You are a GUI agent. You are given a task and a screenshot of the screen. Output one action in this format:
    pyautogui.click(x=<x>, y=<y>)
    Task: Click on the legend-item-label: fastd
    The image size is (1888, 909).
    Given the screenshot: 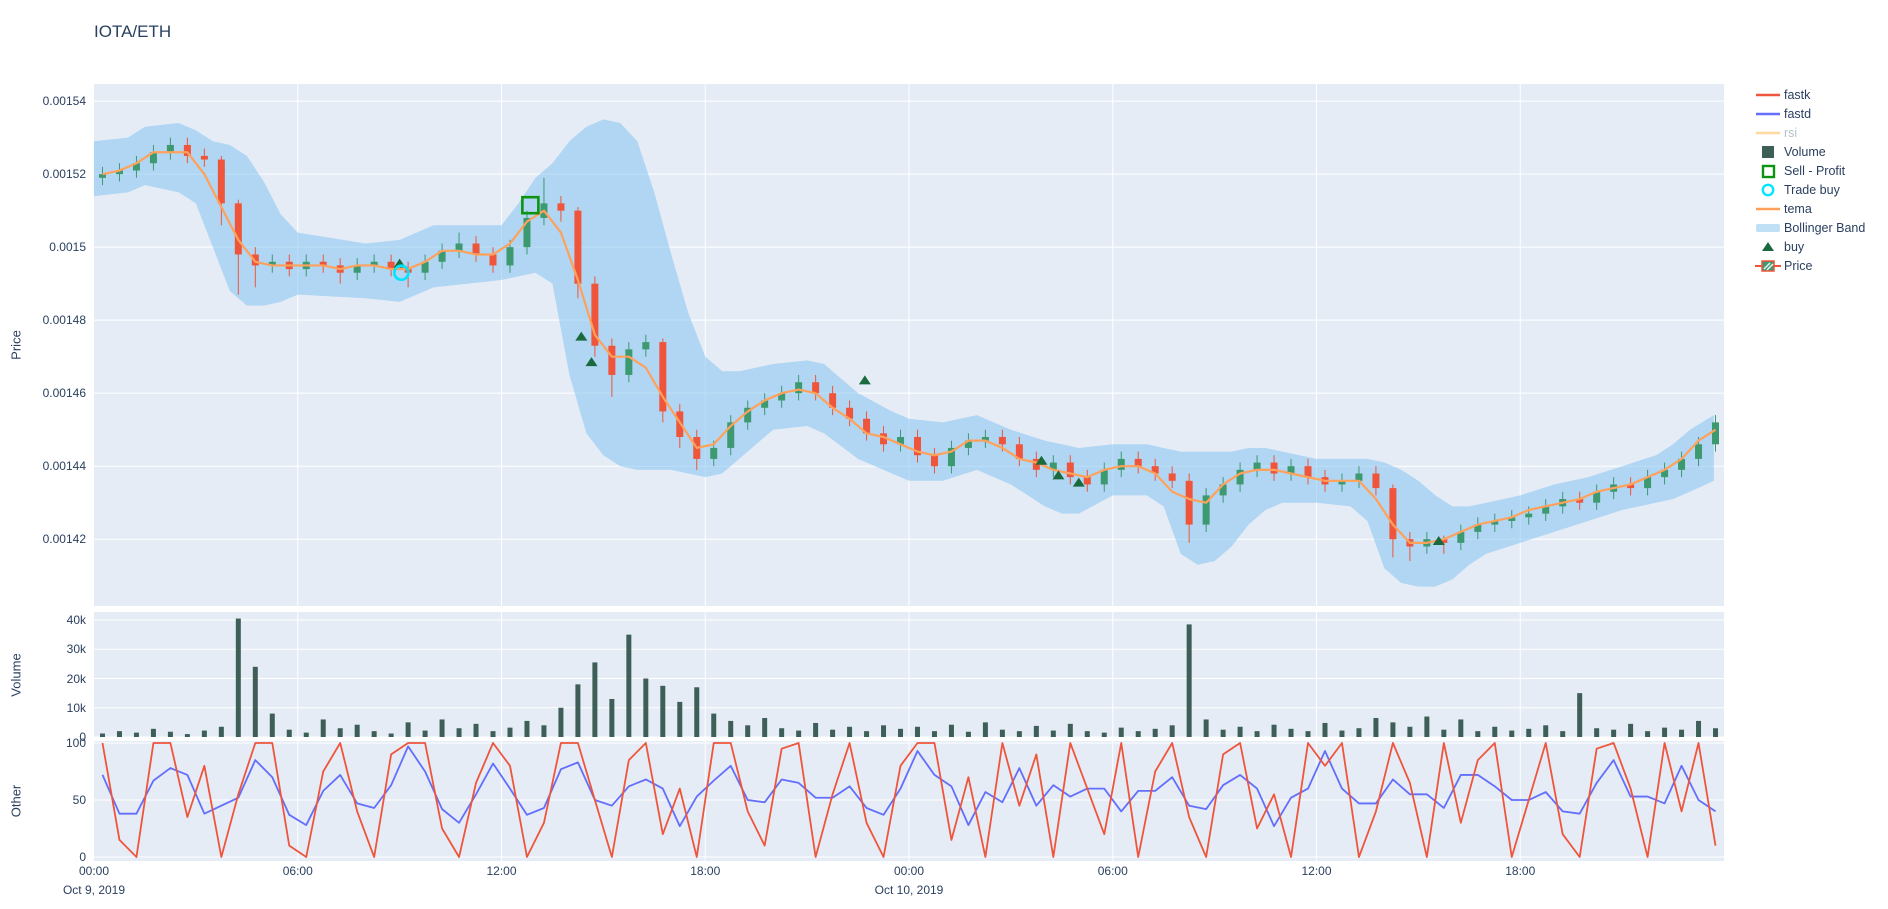 What is the action you would take?
    pyautogui.click(x=1798, y=113)
    